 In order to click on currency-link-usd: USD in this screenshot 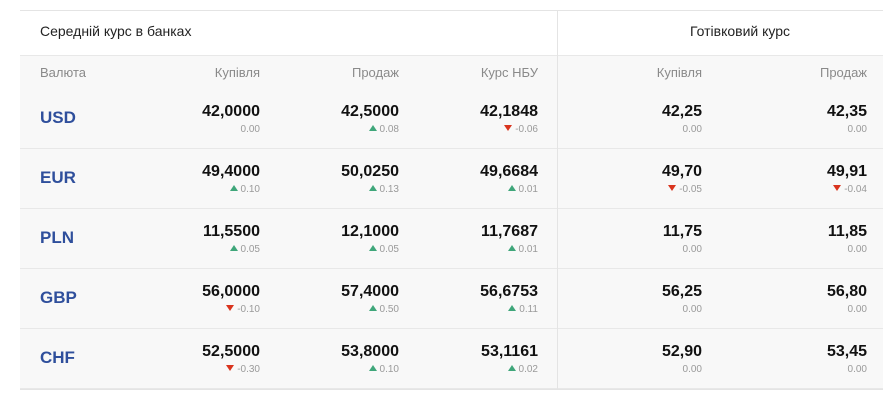, I will do `click(58, 117)`.